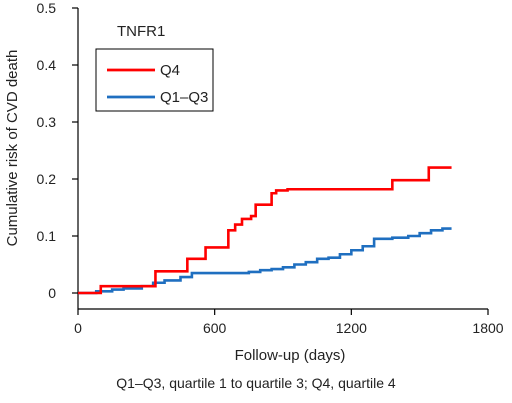 The width and height of the screenshot is (512, 403). Describe the element at coordinates (170, 70) in the screenshot. I see `legend-label-q4: Q4` at that location.